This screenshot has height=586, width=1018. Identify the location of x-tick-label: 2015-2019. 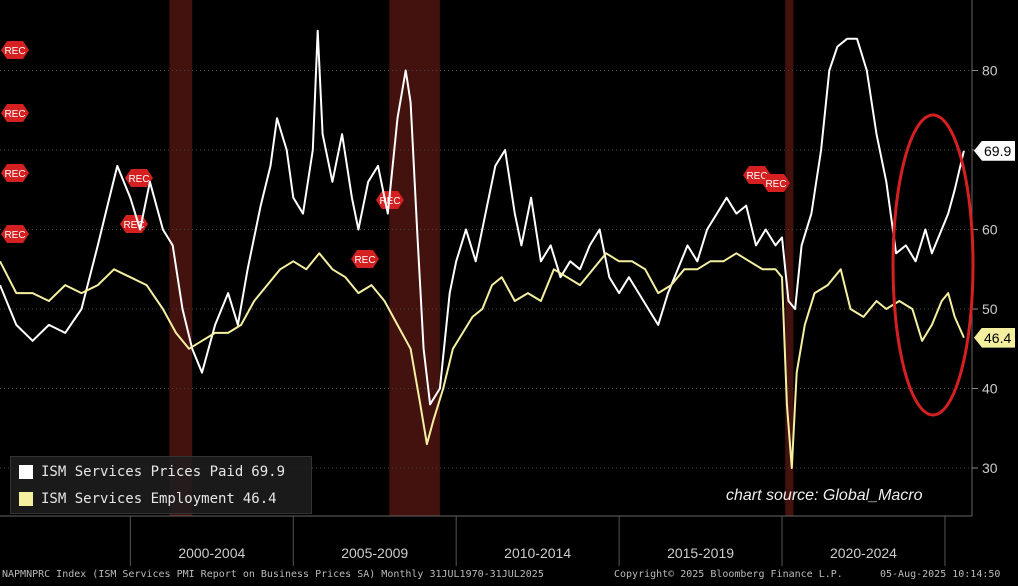
(700, 553).